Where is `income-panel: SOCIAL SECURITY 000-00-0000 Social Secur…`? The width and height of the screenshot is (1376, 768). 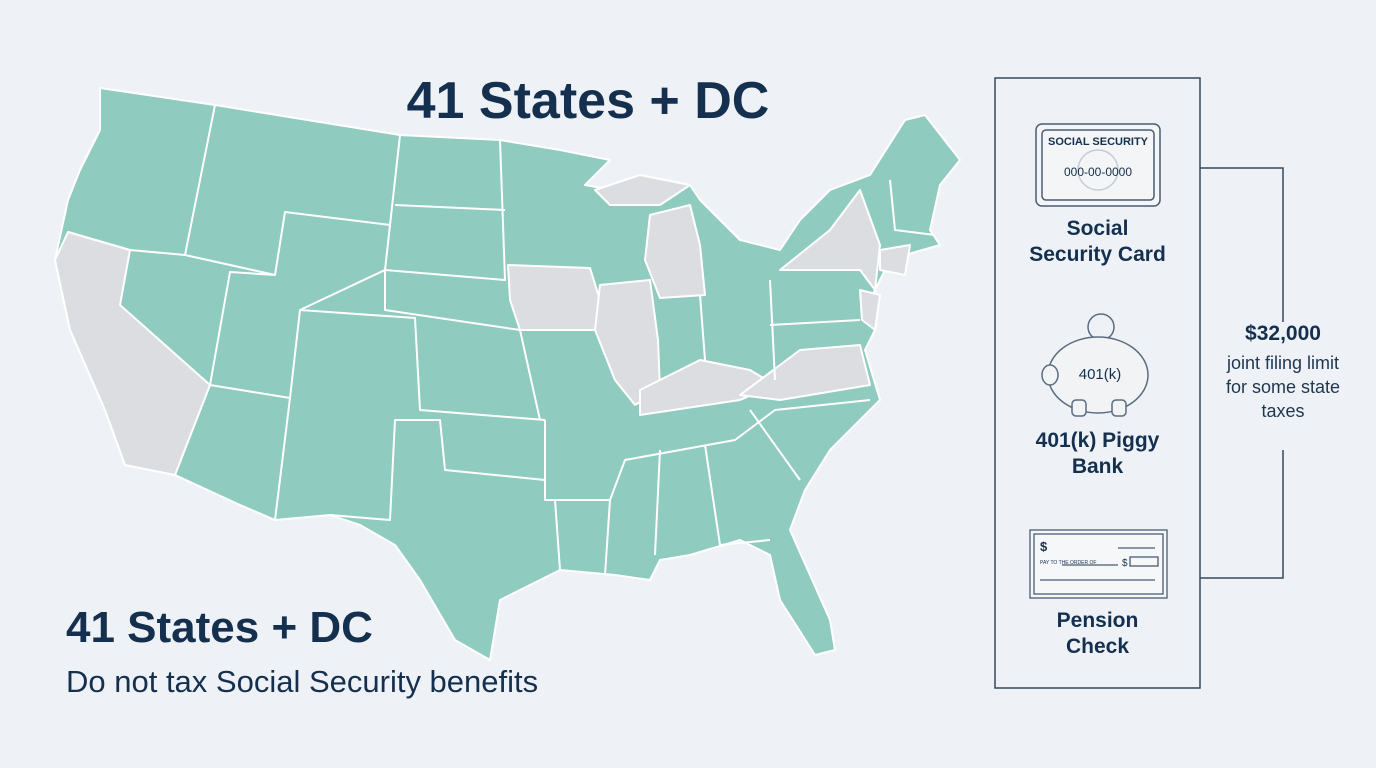
income-panel: SOCIAL SECURITY 000-00-0000 Social Secur… is located at coordinates (1097, 383).